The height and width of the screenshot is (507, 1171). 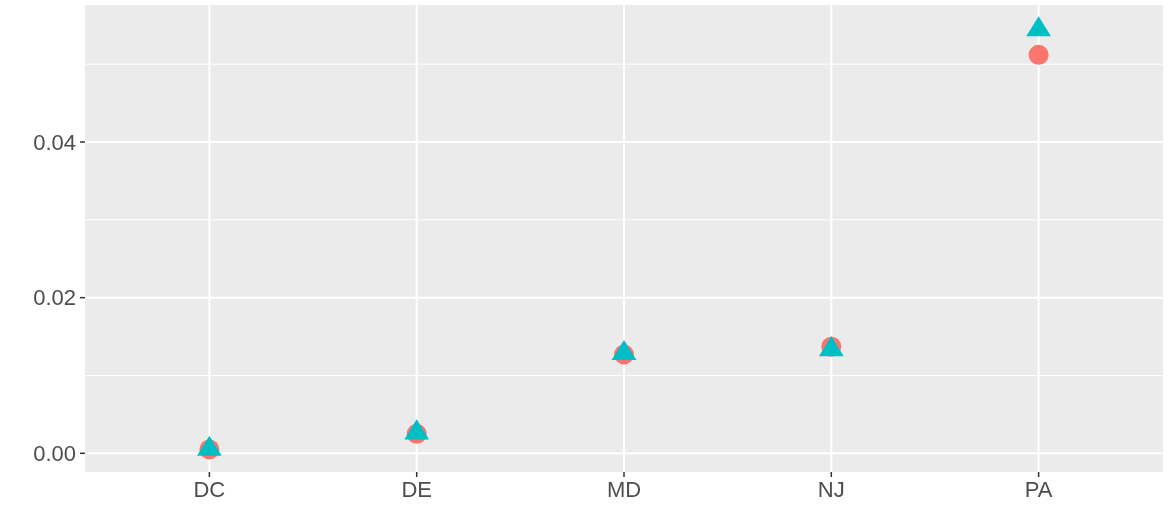 I want to click on x-tick-label: NJ, so click(x=831, y=489).